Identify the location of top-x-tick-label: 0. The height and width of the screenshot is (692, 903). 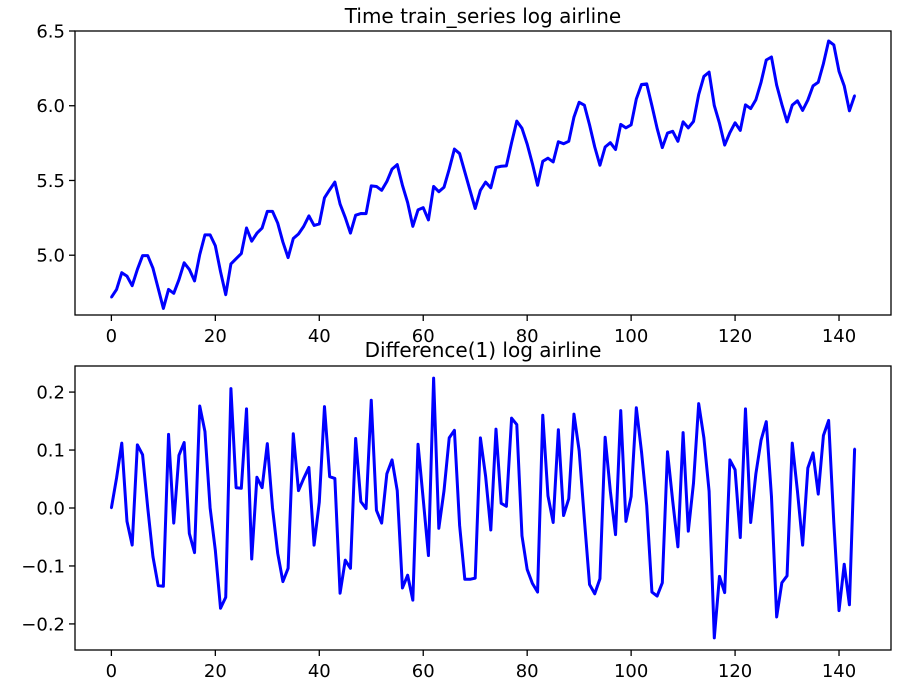
(111, 336).